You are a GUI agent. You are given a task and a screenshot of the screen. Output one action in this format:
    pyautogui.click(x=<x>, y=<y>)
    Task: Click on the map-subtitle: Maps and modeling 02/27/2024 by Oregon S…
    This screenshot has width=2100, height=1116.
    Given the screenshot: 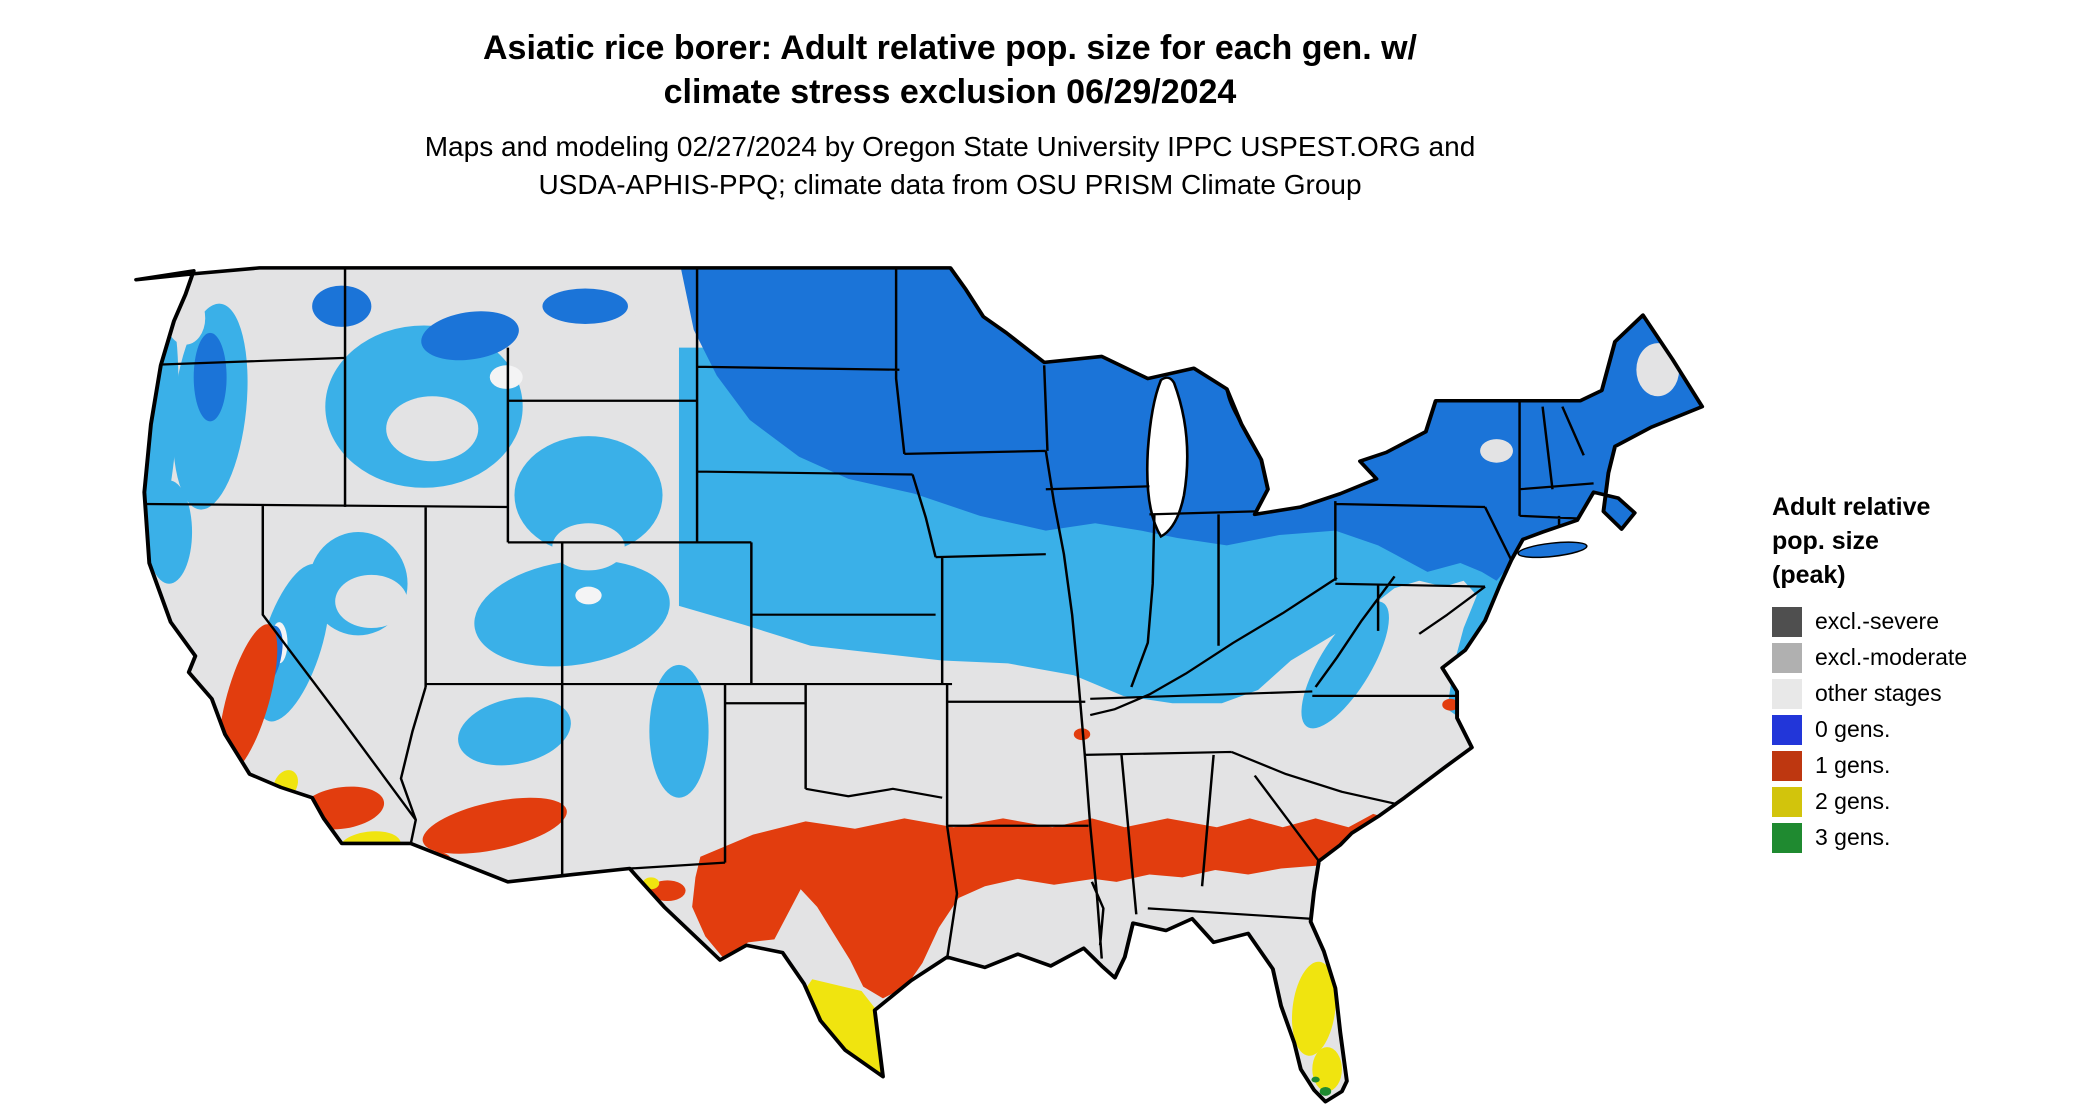 What is the action you would take?
    pyautogui.click(x=950, y=166)
    